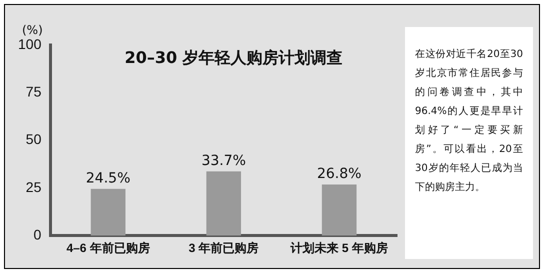 This screenshot has height=273, width=544. What do you see at coordinates (38, 234) in the screenshot?
I see `y-tick-label: 0` at bounding box center [38, 234].